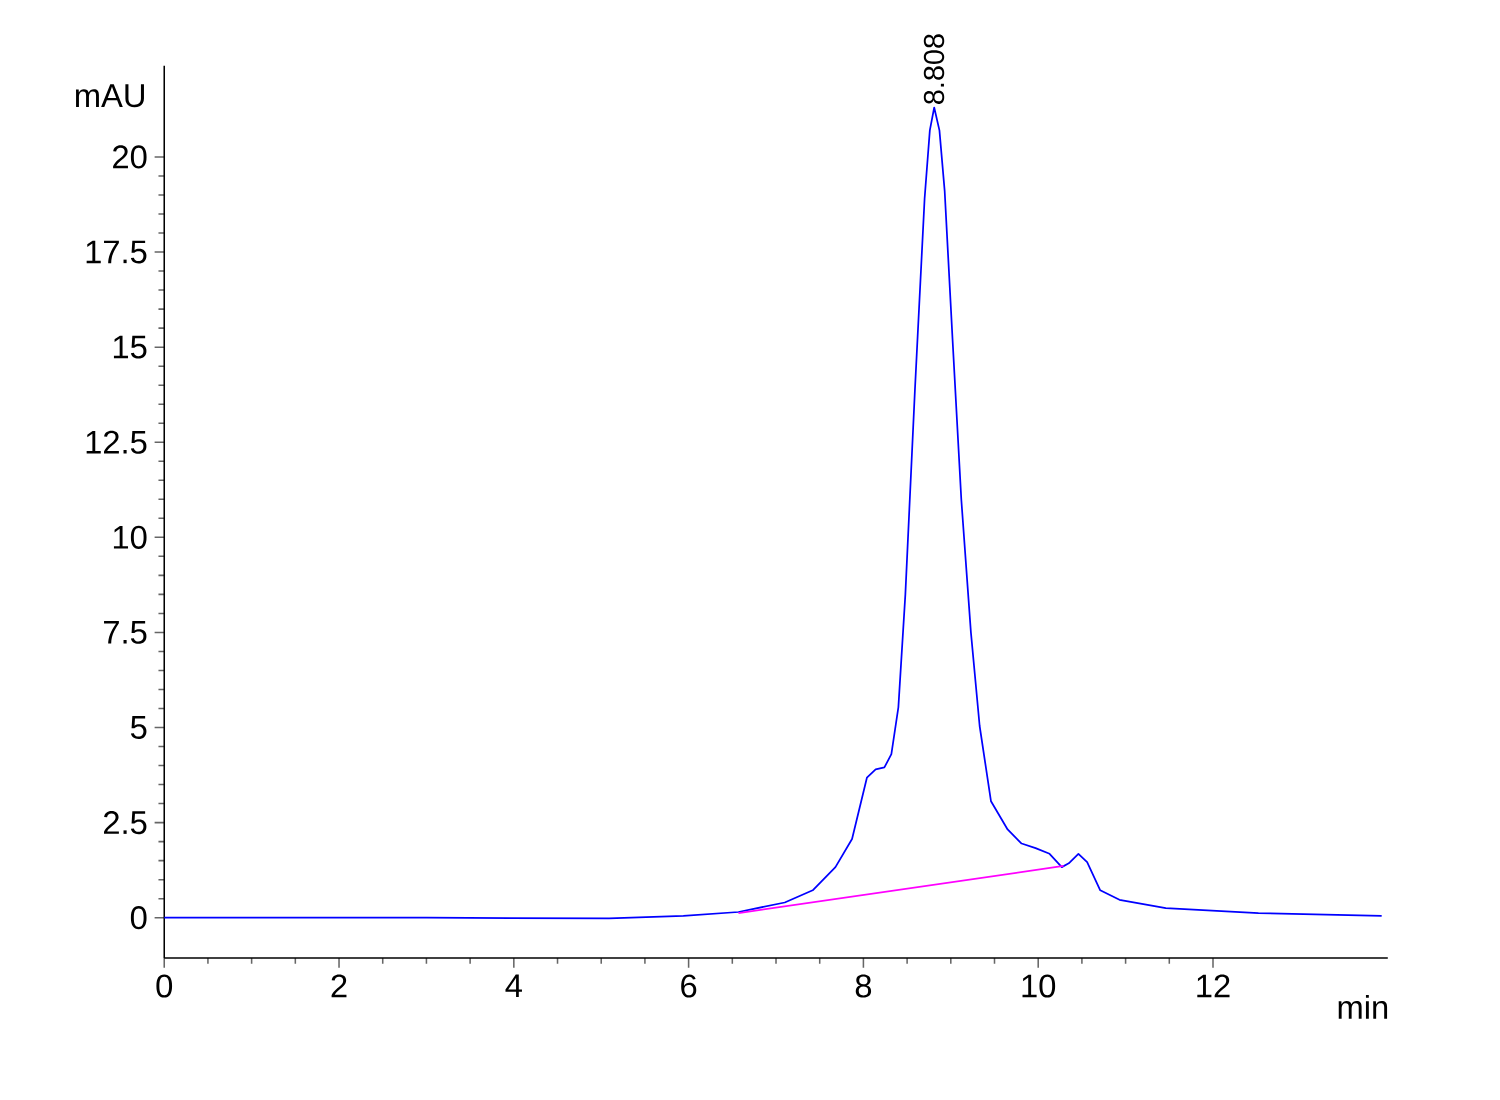 The height and width of the screenshot is (1100, 1500). Describe the element at coordinates (125, 822) in the screenshot. I see `y-tick-label: 2.5` at that location.